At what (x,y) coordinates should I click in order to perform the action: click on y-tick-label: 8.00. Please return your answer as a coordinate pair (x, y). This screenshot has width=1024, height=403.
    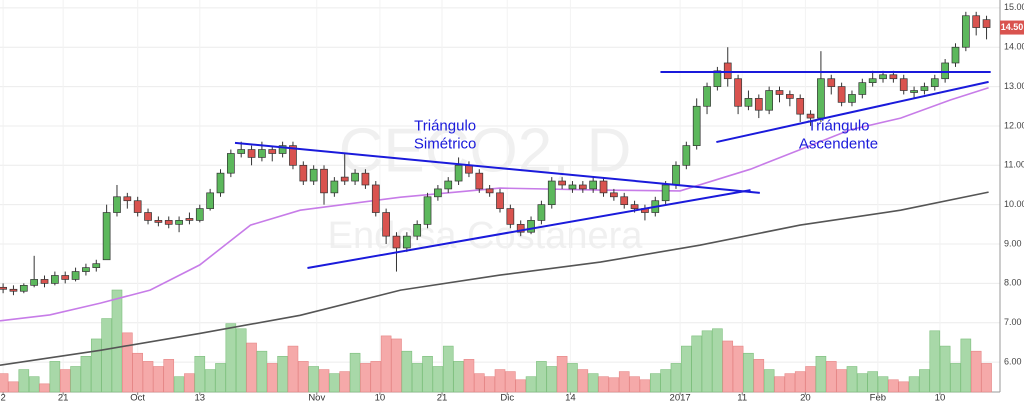
    Looking at the image, I should click on (1013, 283).